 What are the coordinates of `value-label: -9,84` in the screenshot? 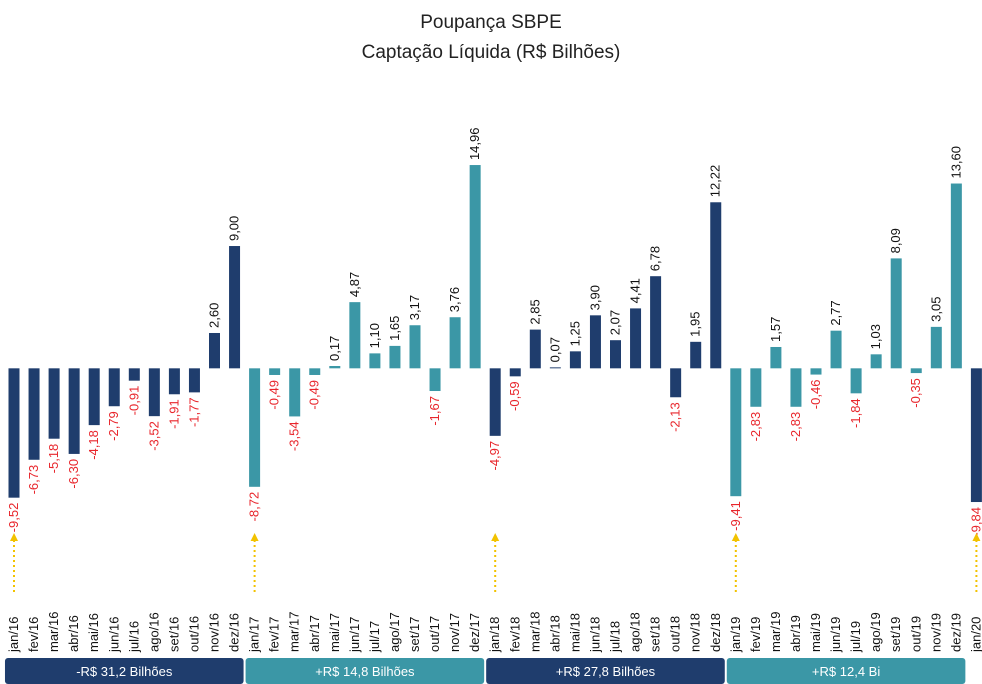 It's located at (975, 522).